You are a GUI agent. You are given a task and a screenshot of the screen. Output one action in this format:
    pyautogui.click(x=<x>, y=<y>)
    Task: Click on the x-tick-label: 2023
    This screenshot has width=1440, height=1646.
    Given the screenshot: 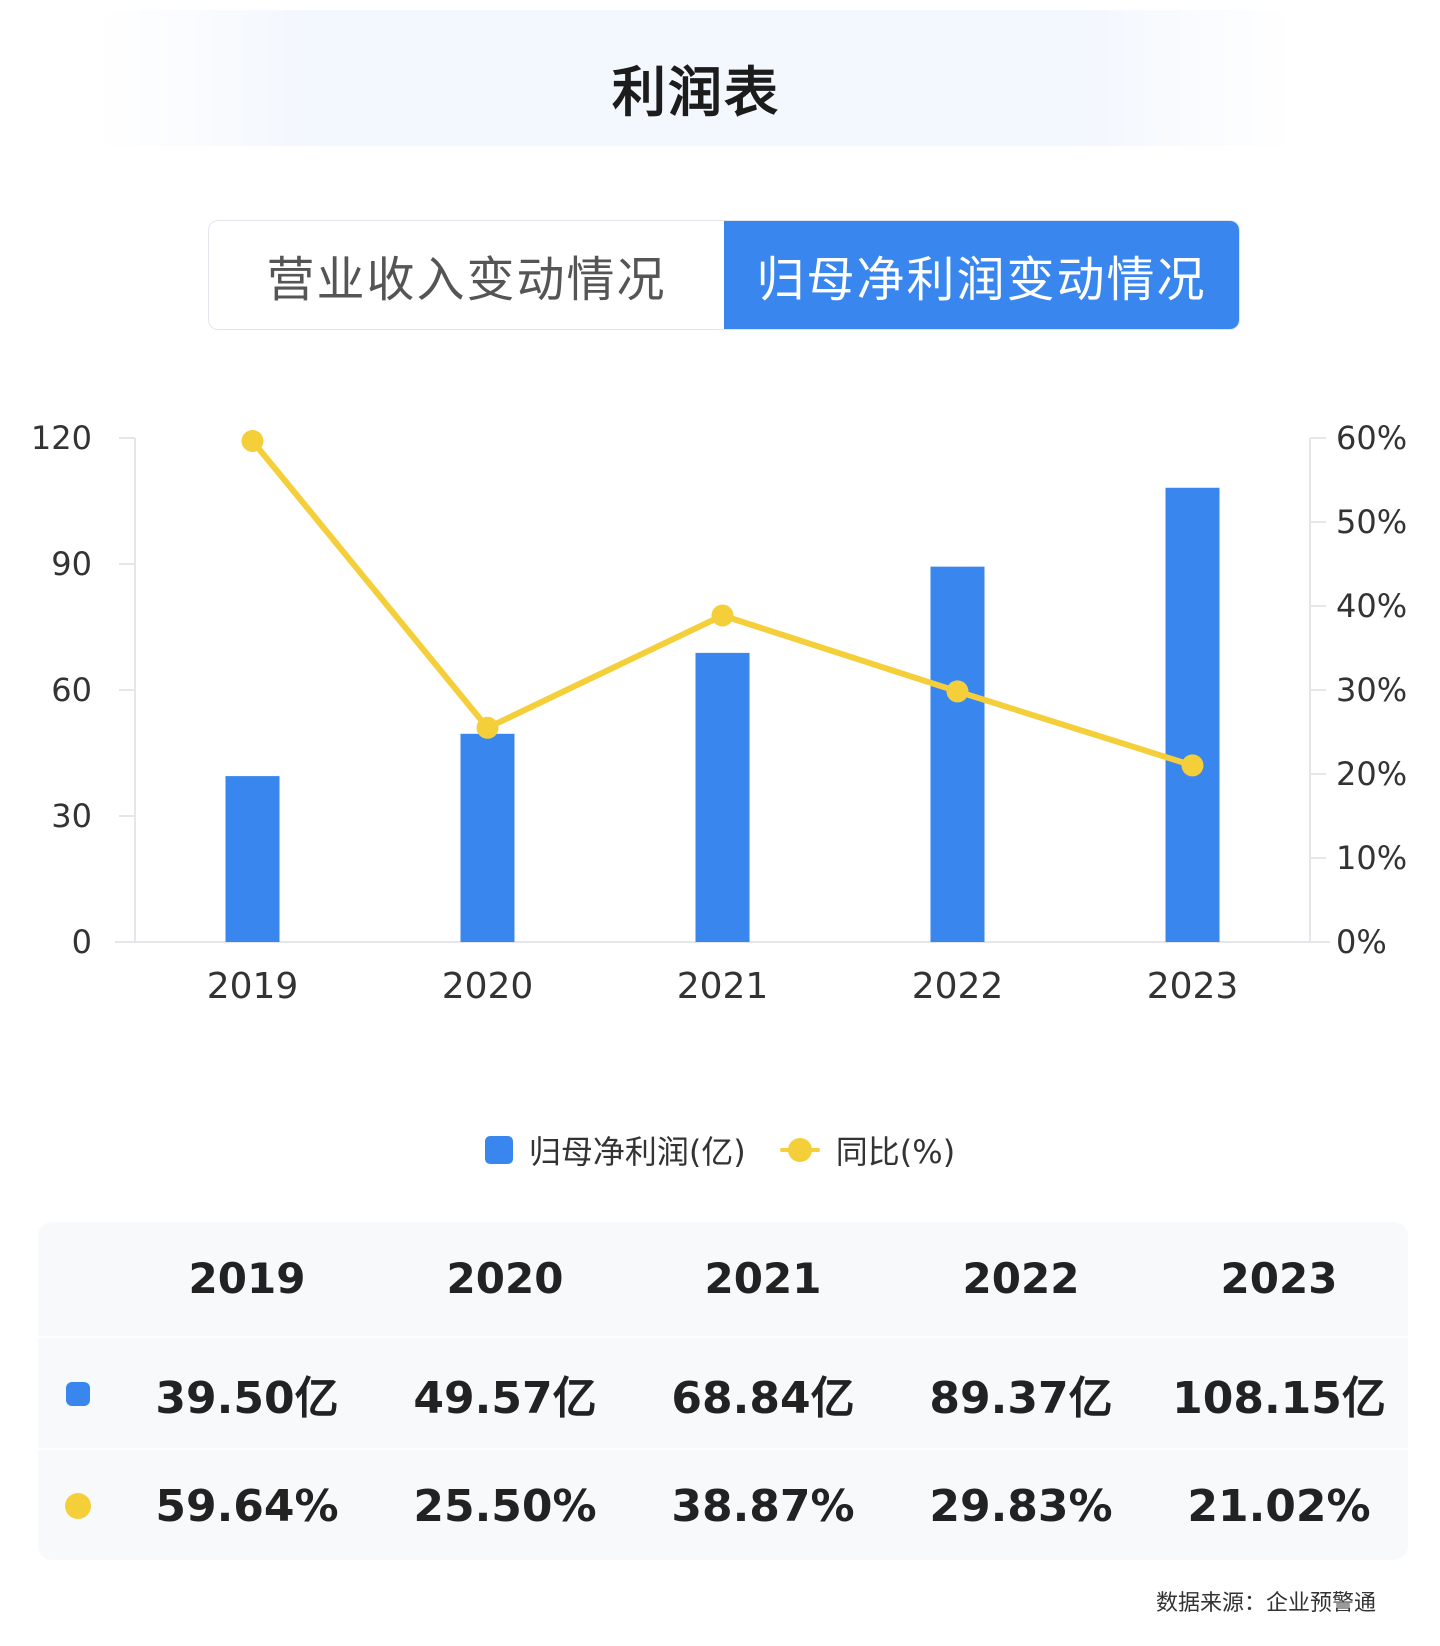 What is the action you would take?
    pyautogui.click(x=1193, y=986)
    